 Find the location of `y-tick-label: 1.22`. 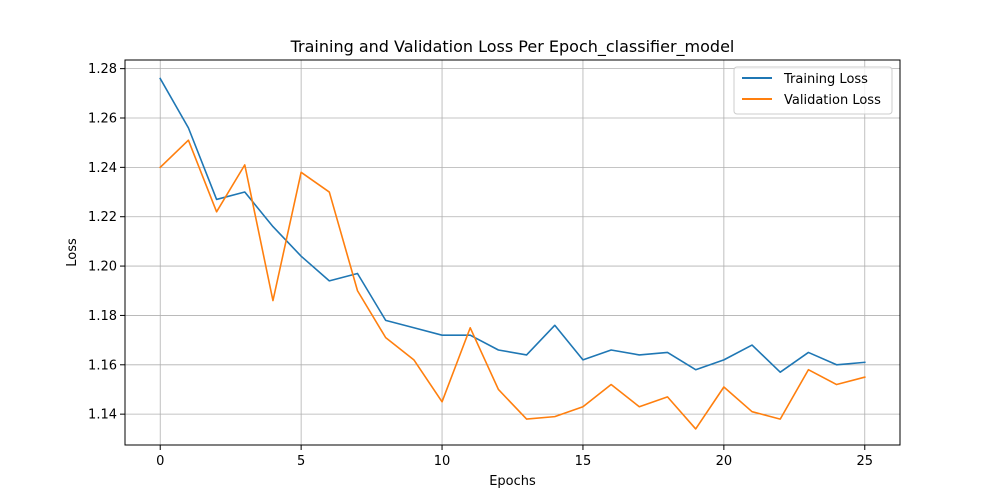

y-tick-label: 1.22 is located at coordinates (102, 217).